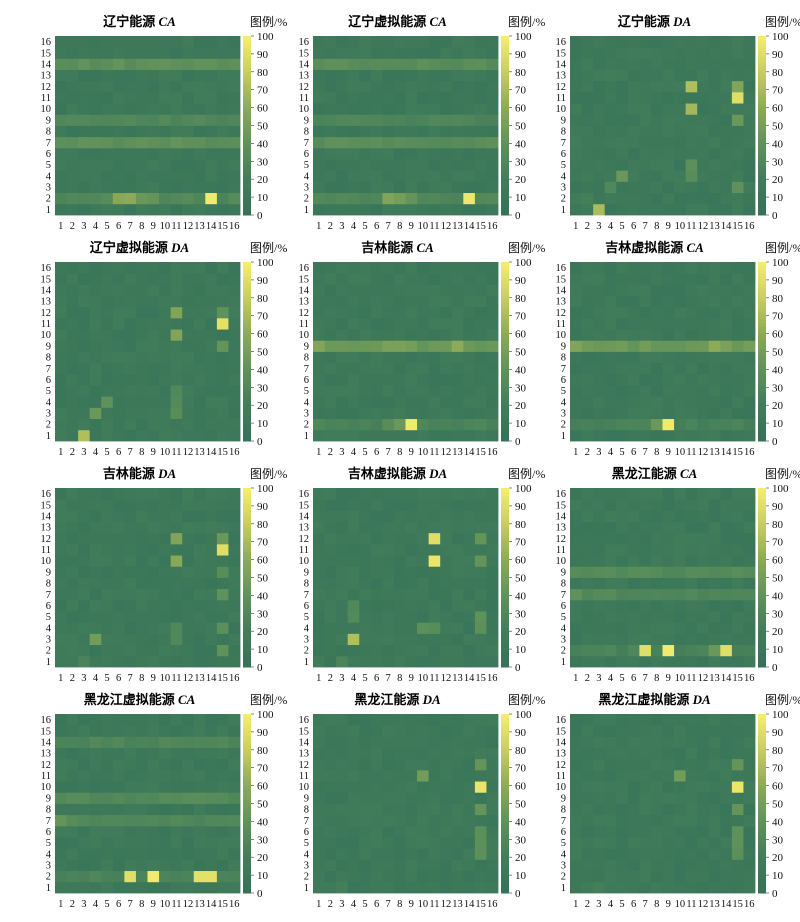  Describe the element at coordinates (749, 226) in the screenshot. I see `x-tick-label: 16` at that location.